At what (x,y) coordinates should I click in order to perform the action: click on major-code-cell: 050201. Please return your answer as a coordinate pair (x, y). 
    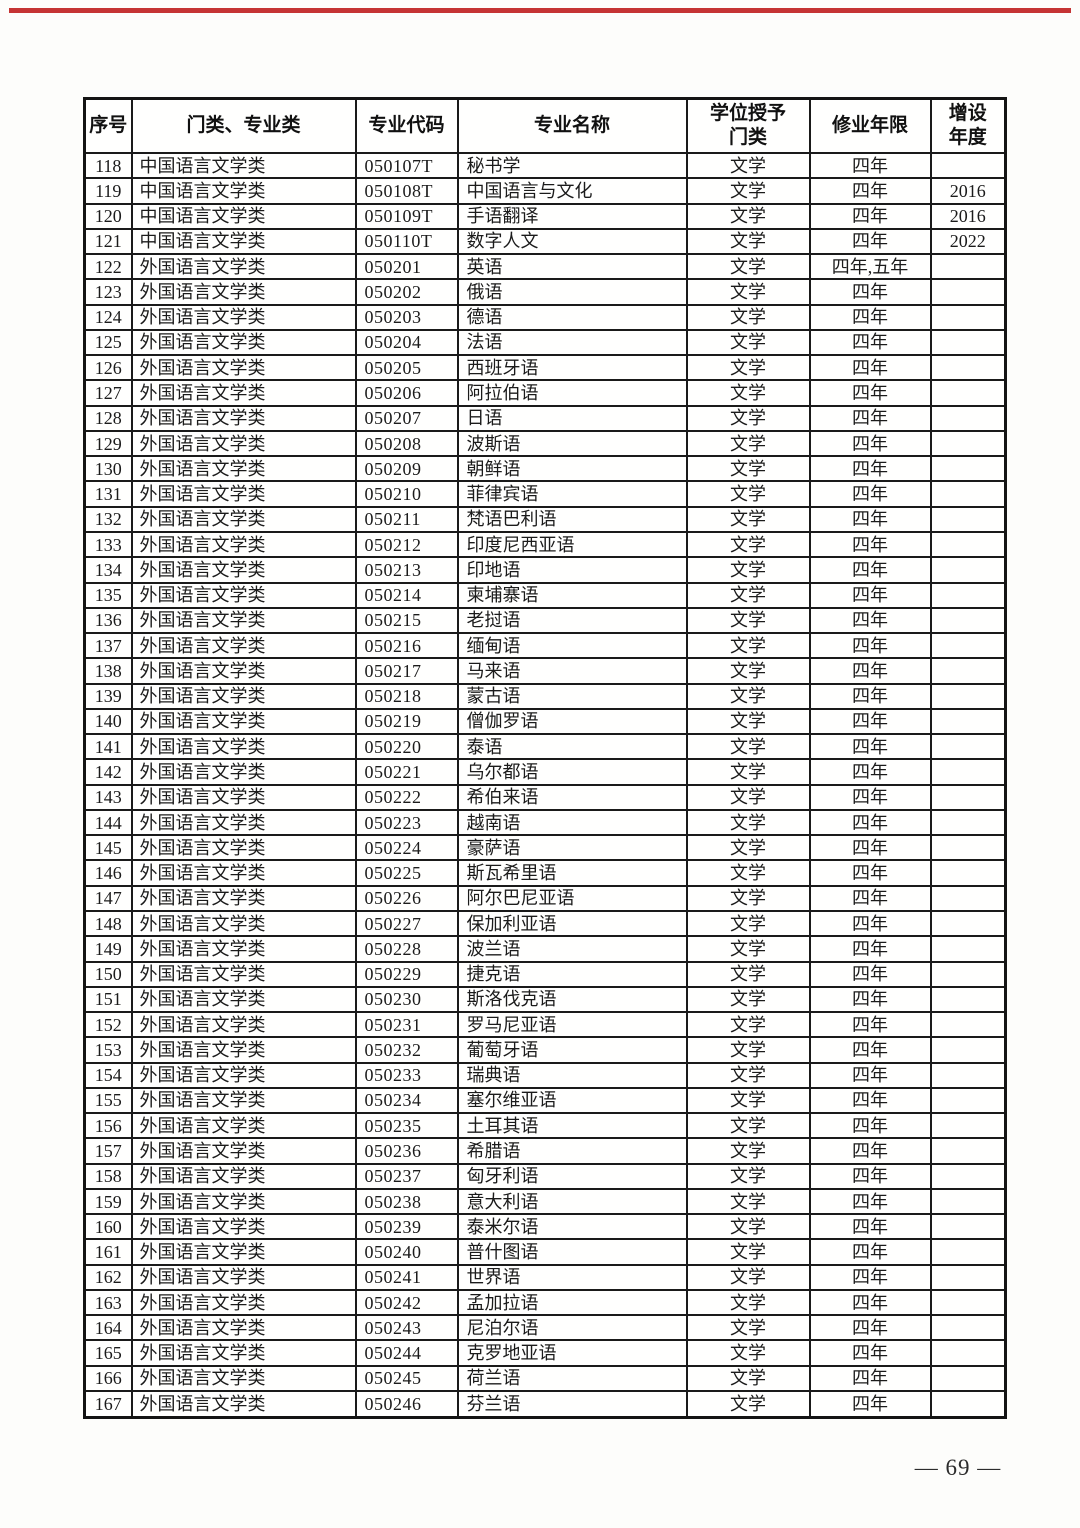
    Looking at the image, I should click on (406, 267).